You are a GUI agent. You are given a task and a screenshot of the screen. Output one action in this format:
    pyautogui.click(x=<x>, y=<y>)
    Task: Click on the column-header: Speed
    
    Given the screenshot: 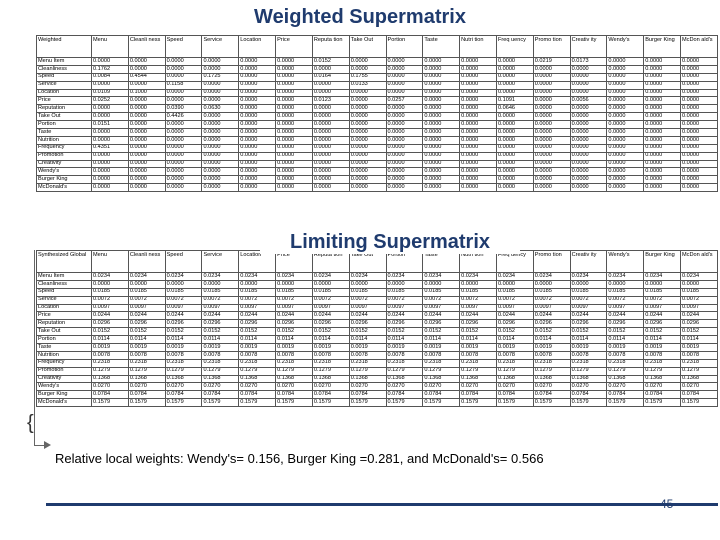 What is the action you would take?
    pyautogui.click(x=183, y=261)
    